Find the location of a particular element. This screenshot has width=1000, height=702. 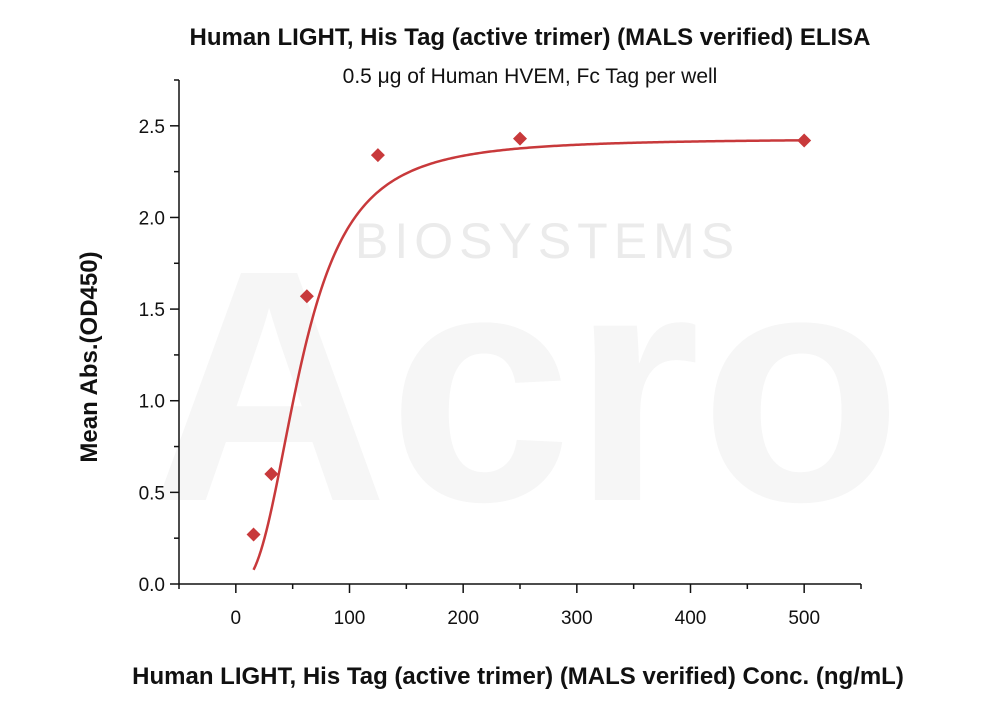

x-tick-label: 100 is located at coordinates (350, 618).